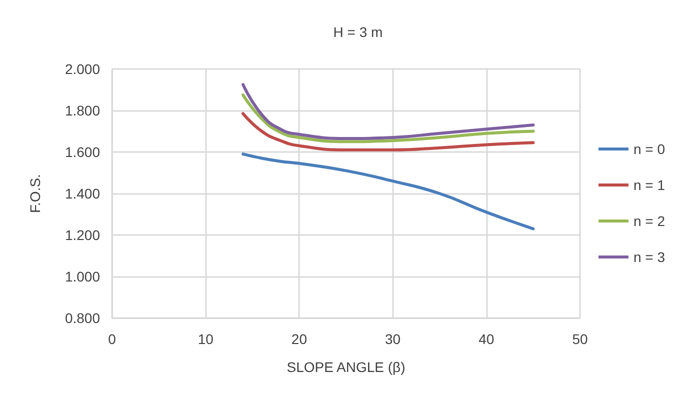 The height and width of the screenshot is (406, 688). What do you see at coordinates (486, 339) in the screenshot?
I see `x-tick-label: 40` at bounding box center [486, 339].